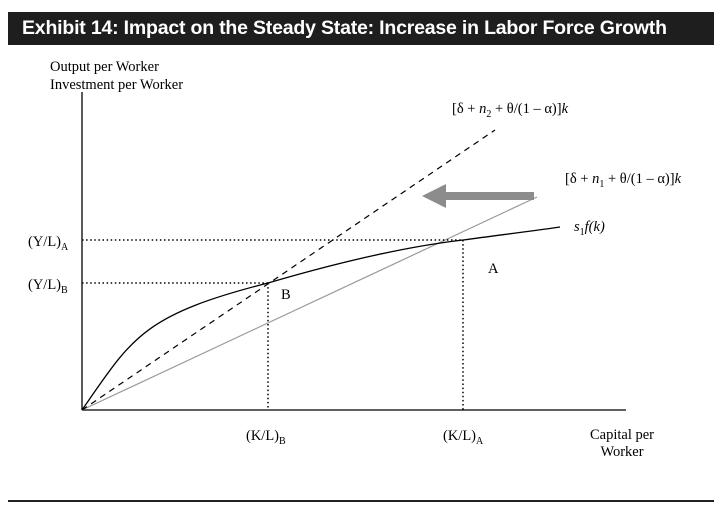  What do you see at coordinates (489, 196) in the screenshot?
I see `shift-arrow-shaft` at bounding box center [489, 196].